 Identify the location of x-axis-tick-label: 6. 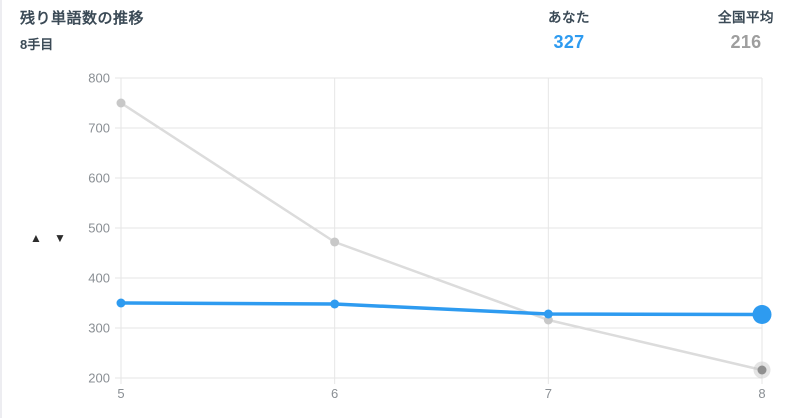
(334, 393).